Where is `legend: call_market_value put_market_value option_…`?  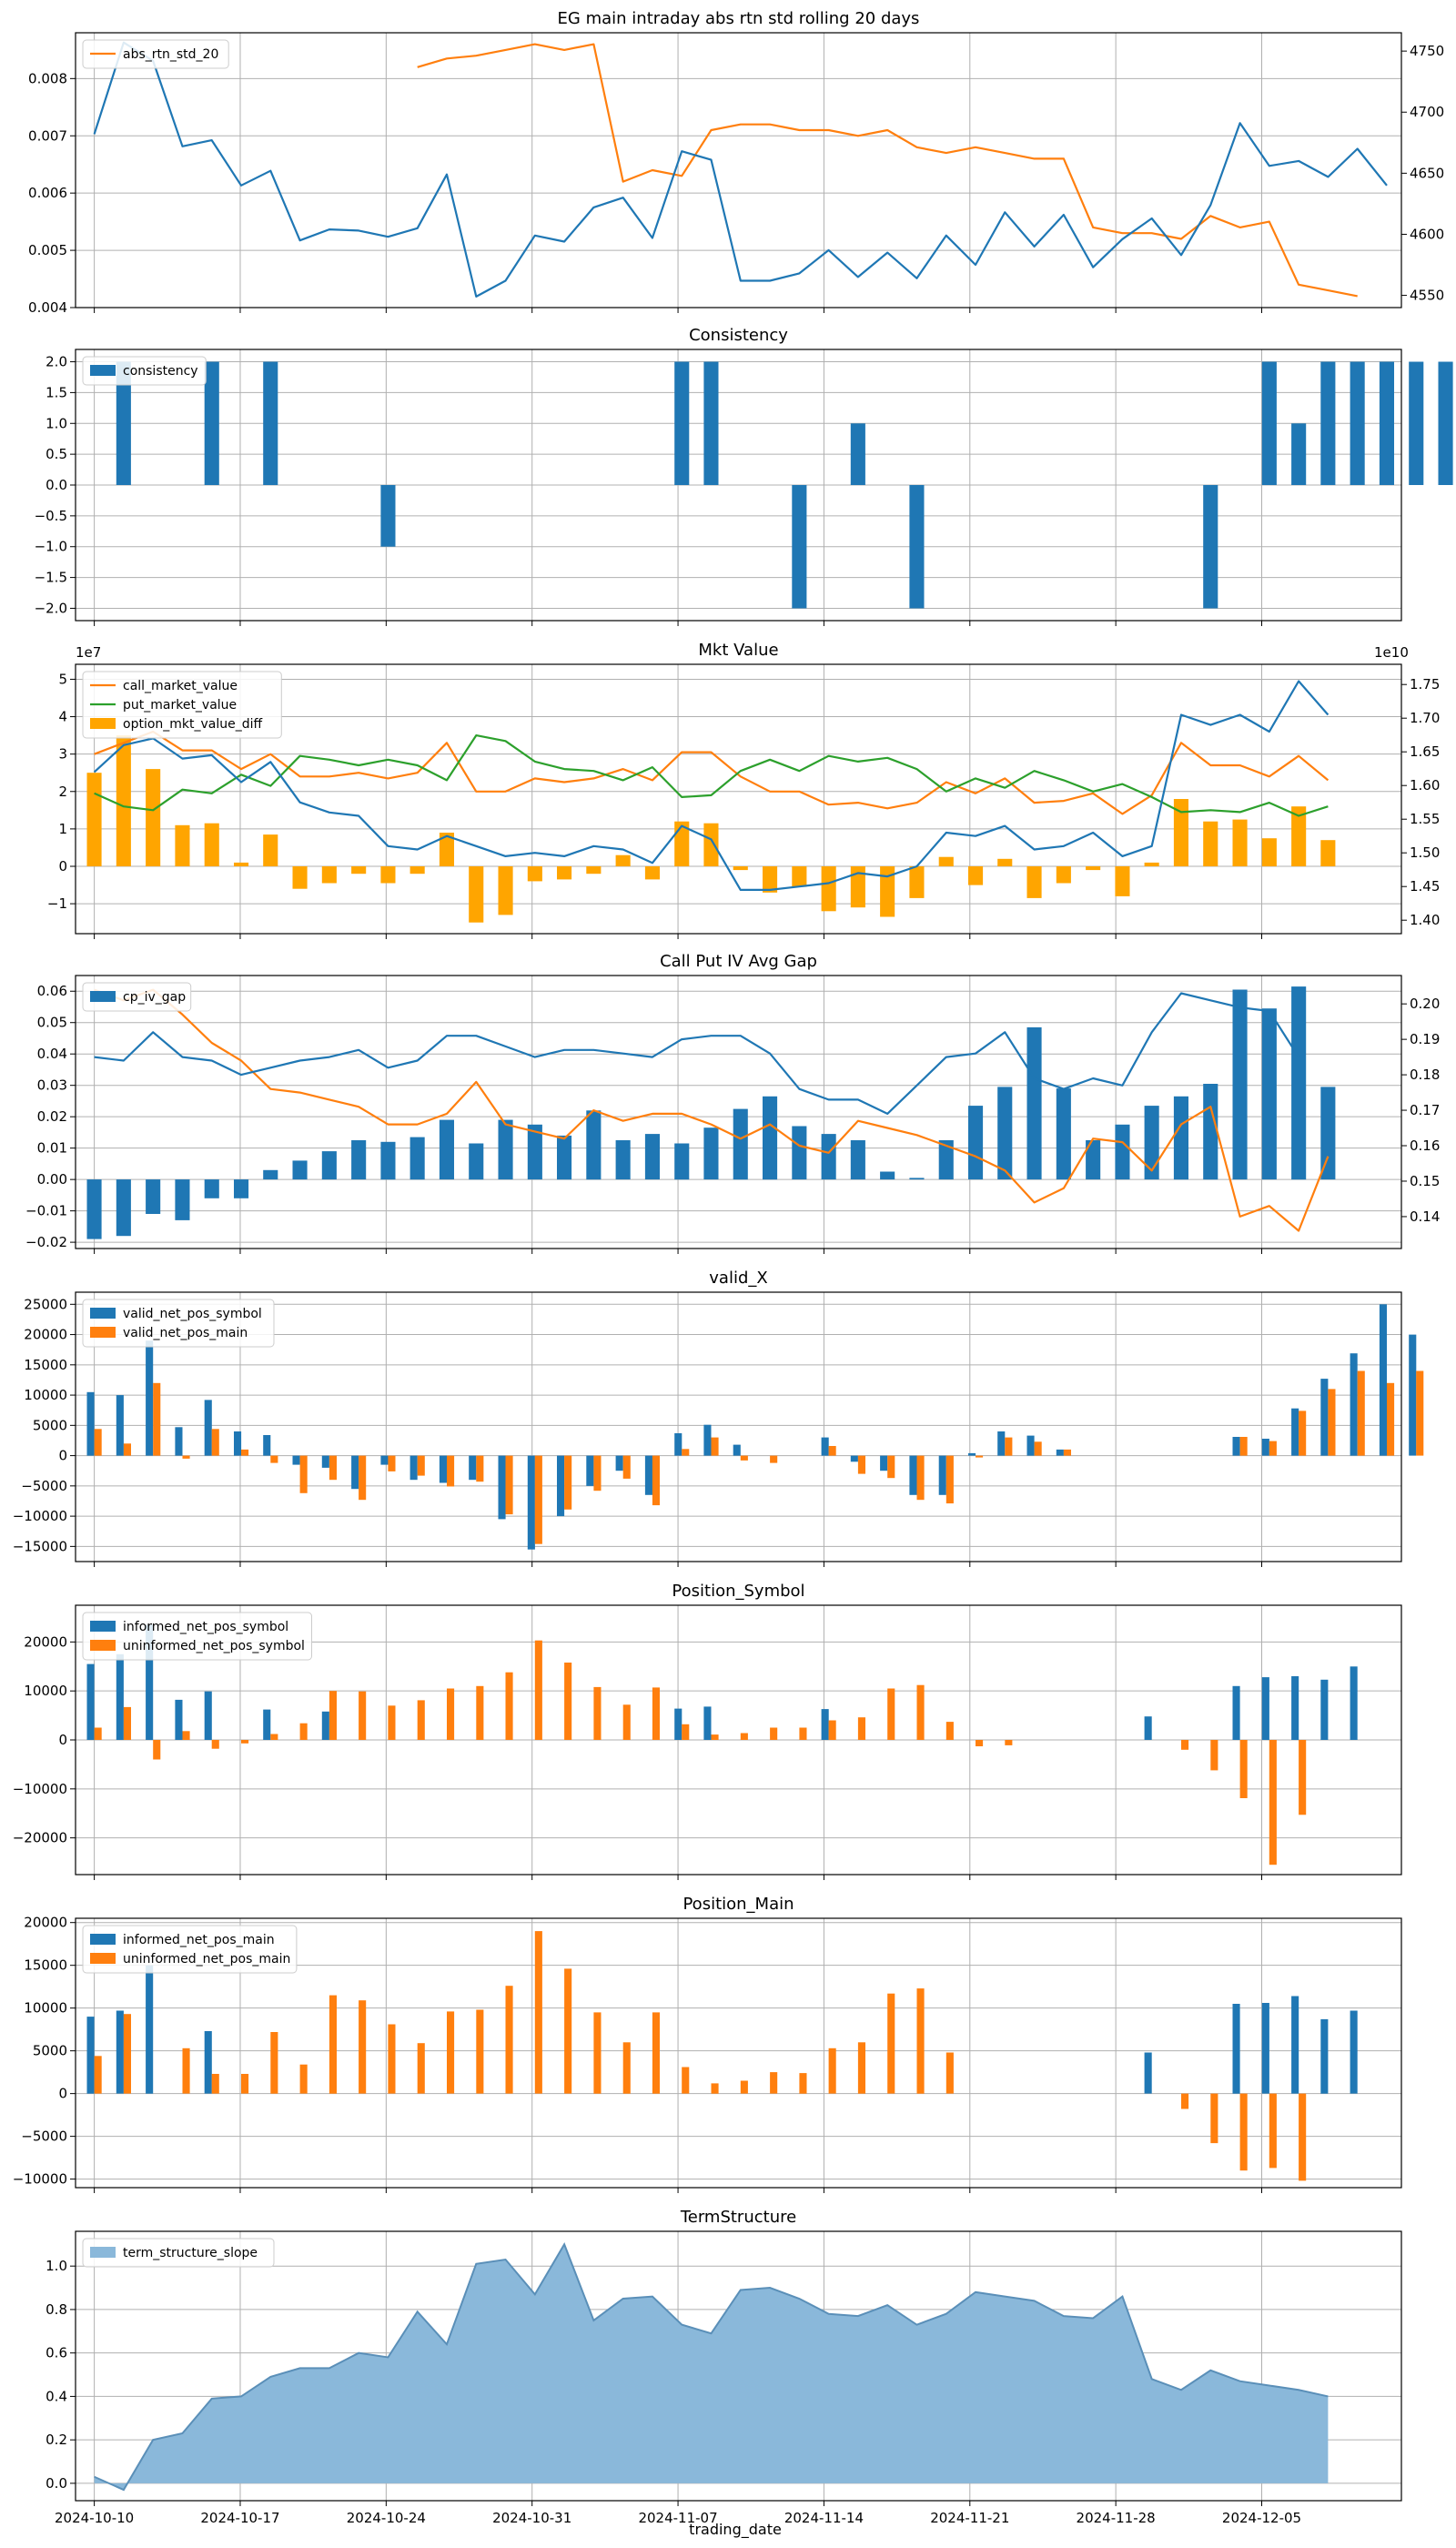 legend: call_market_value put_market_value option_… is located at coordinates (182, 705).